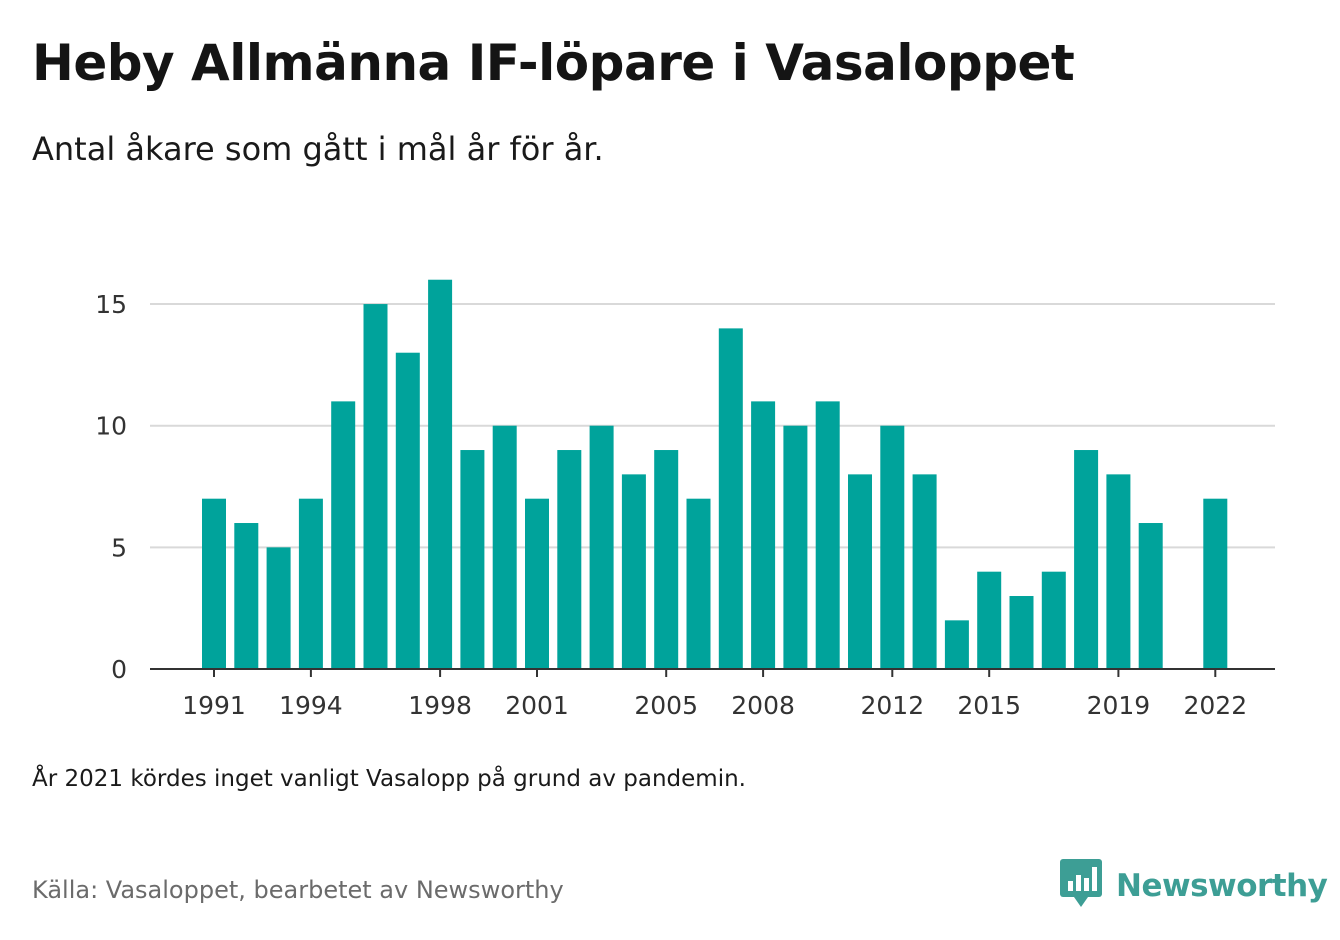 The width and height of the screenshot is (1340, 940). I want to click on x-tick-label: 2015, so click(989, 705).